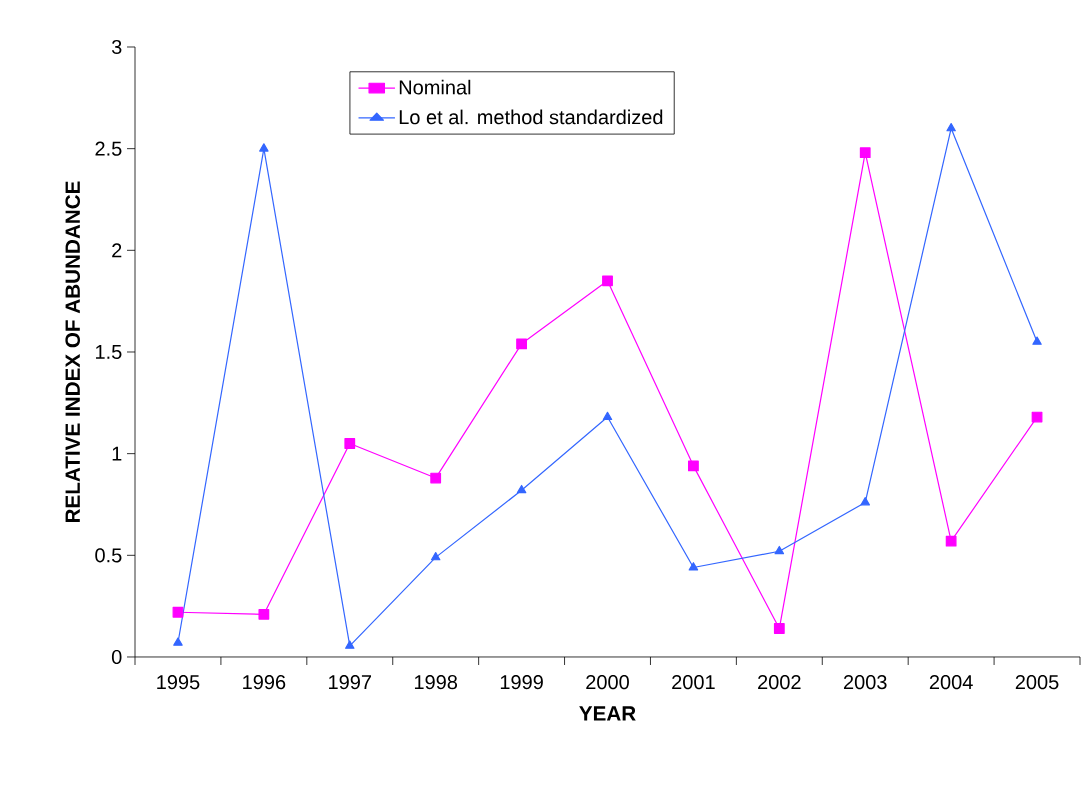 This screenshot has width=1082, height=785. What do you see at coordinates (116, 657) in the screenshot?
I see `y-tick-label: 0` at bounding box center [116, 657].